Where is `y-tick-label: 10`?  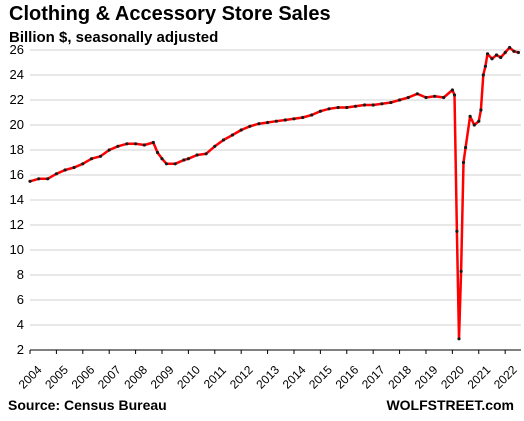 y-tick-label: 10 is located at coordinates (17, 249).